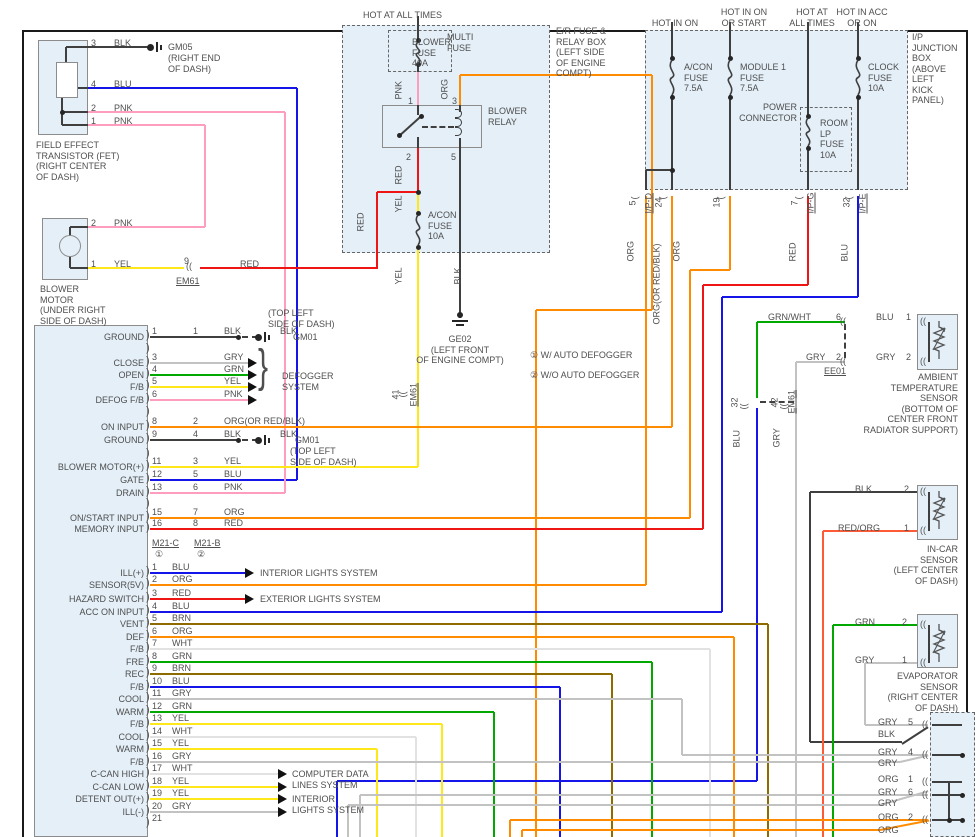  What do you see at coordinates (135, 662) in the screenshot?
I see `pin-label: FRE` at bounding box center [135, 662].